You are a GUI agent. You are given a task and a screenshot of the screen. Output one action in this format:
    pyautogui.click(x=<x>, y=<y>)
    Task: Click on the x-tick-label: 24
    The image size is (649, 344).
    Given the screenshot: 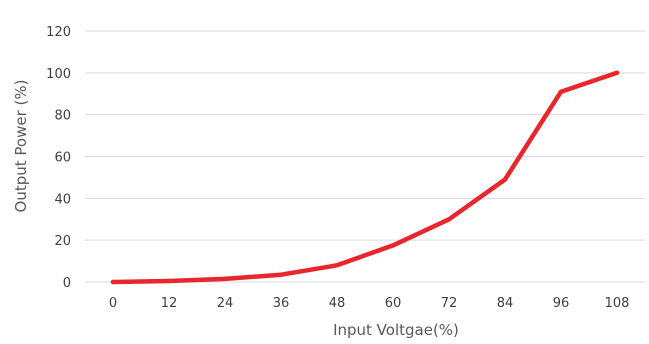 What is the action you would take?
    pyautogui.click(x=225, y=303)
    